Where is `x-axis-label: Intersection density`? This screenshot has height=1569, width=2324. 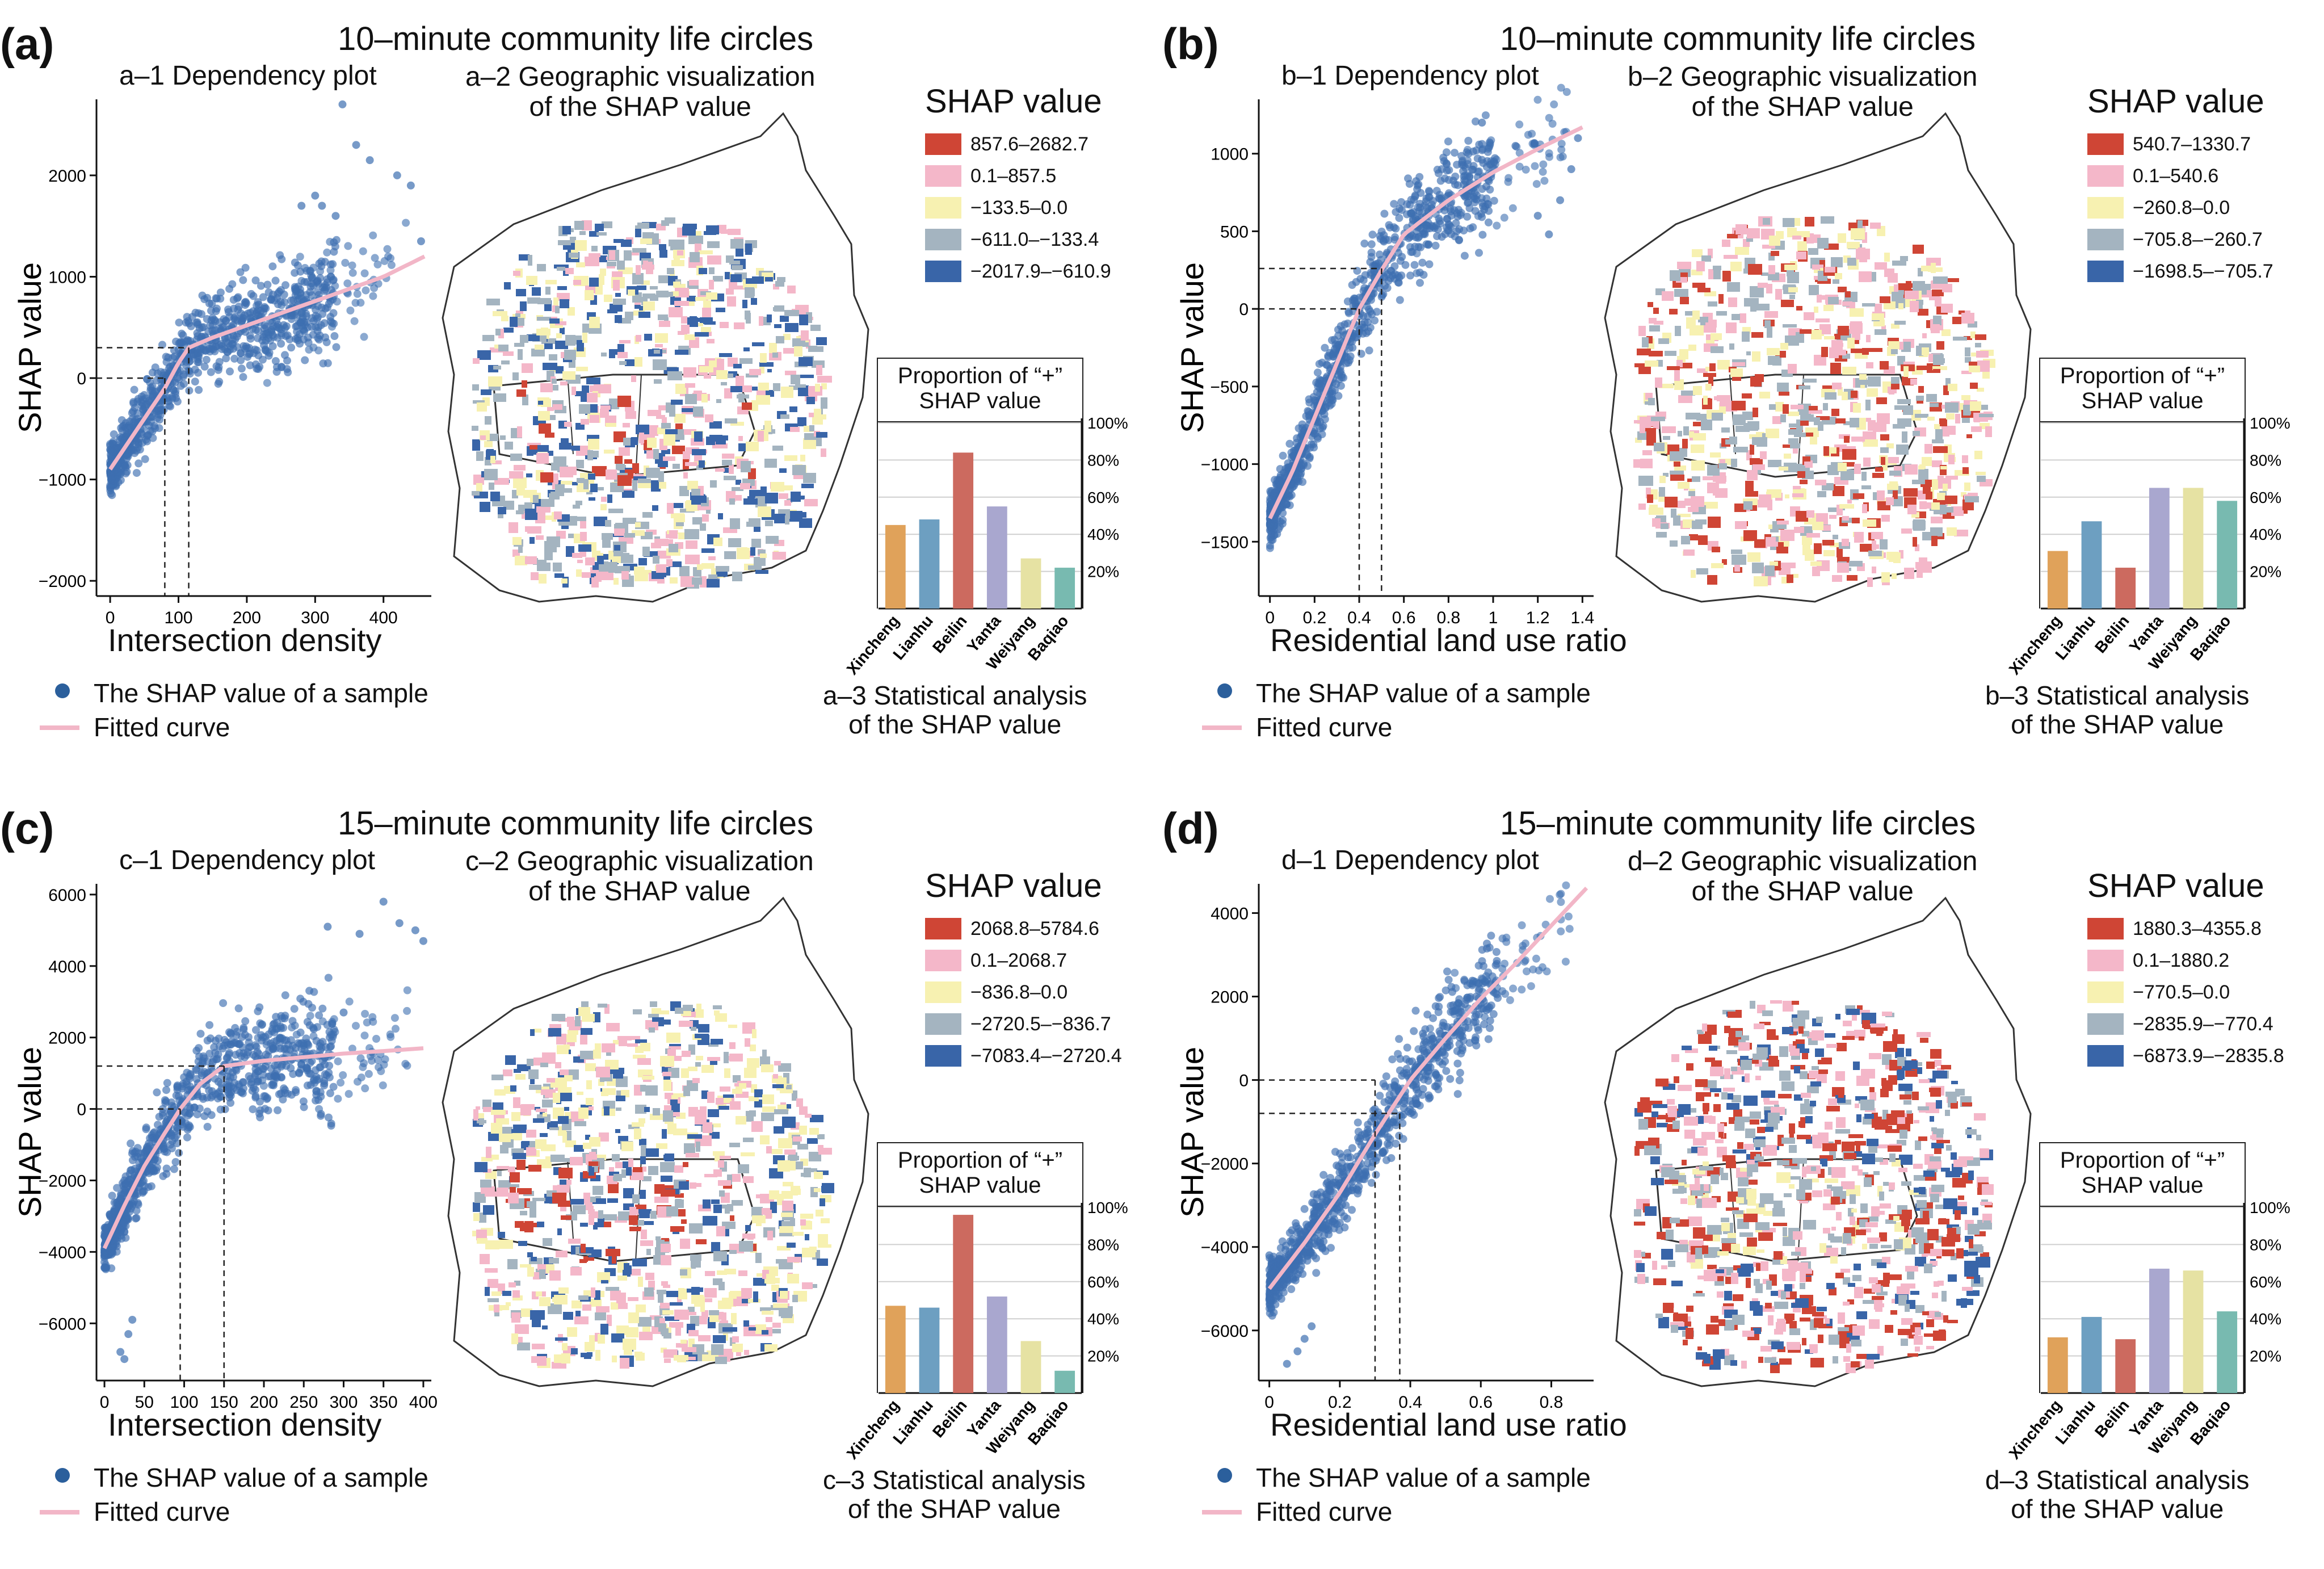
x-axis-label: Intersection density is located at coordinates (245, 640).